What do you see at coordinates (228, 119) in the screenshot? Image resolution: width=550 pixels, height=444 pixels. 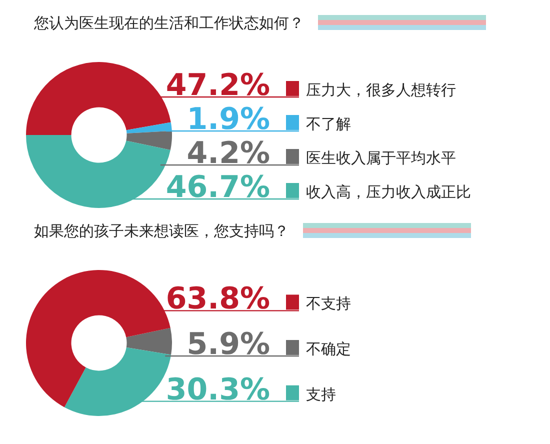 I see `data-label: 1.9%` at bounding box center [228, 119].